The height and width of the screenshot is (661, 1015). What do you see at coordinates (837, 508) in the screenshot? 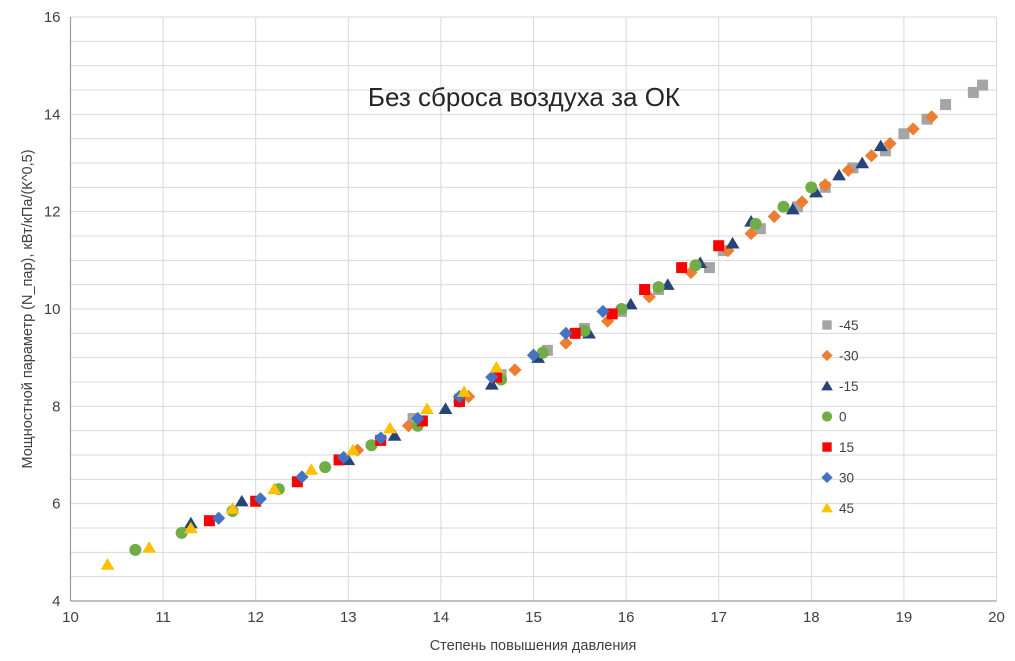
I see `legend-item-45: 45` at bounding box center [837, 508].